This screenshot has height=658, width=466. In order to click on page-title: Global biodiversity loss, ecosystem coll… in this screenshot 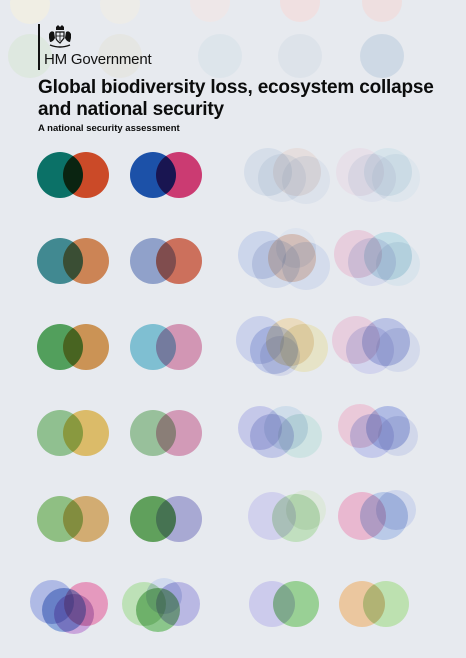, I will do `click(236, 98)`.